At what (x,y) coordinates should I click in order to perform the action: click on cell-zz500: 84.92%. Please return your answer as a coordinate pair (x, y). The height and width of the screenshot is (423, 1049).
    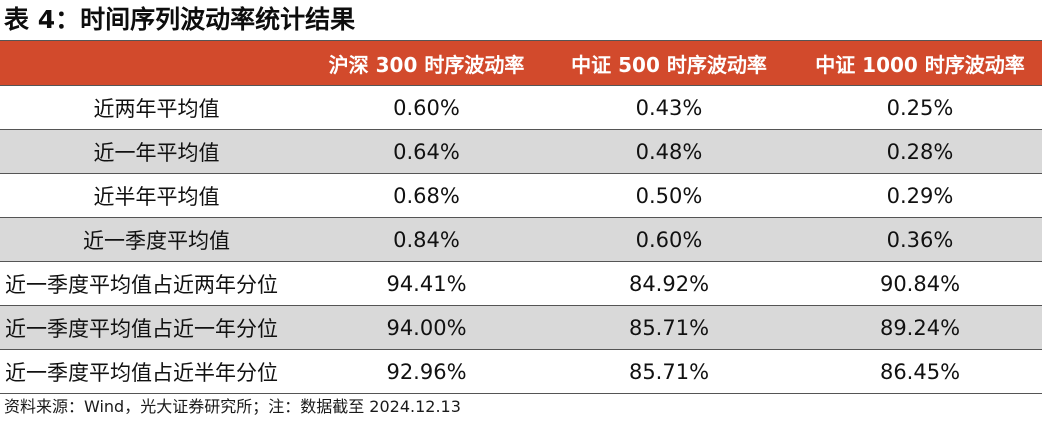
    Looking at the image, I should click on (669, 283).